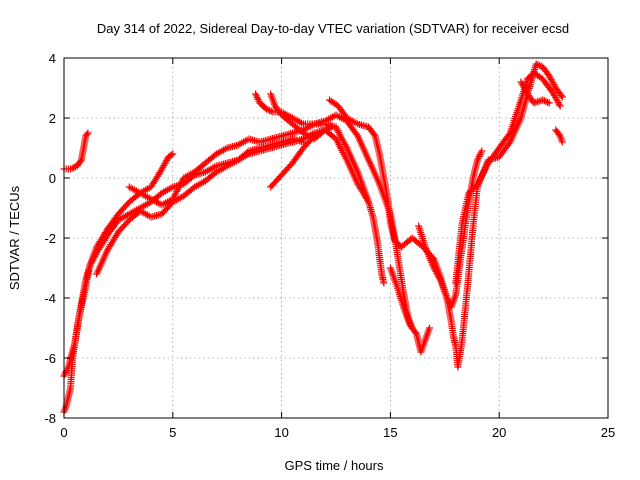 The image size is (640, 480). What do you see at coordinates (499, 432) in the screenshot?
I see `x-tick-label: 20` at bounding box center [499, 432].